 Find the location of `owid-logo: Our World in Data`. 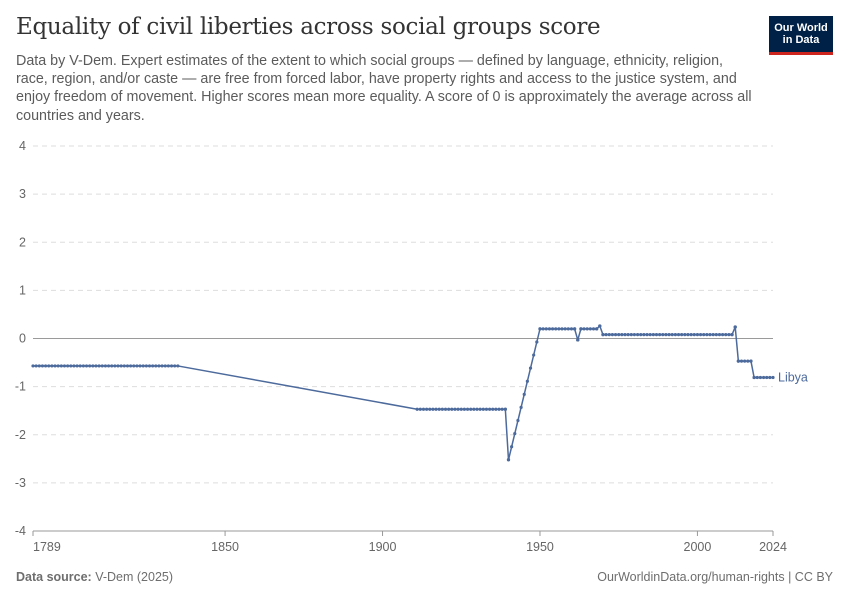

owid-logo: Our World in Data is located at coordinates (801, 35).